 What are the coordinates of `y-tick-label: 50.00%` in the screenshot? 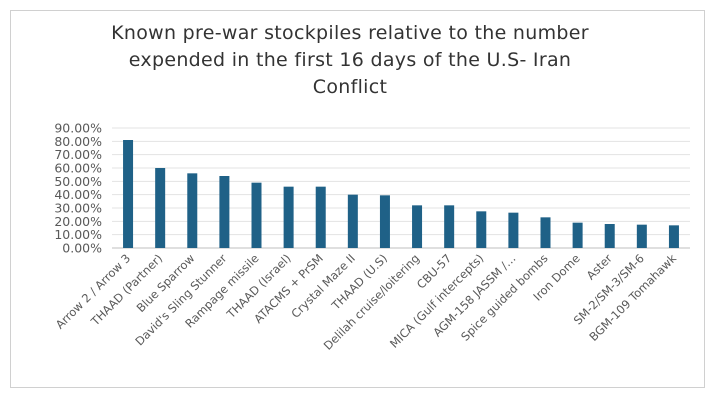 It's located at (78, 181).